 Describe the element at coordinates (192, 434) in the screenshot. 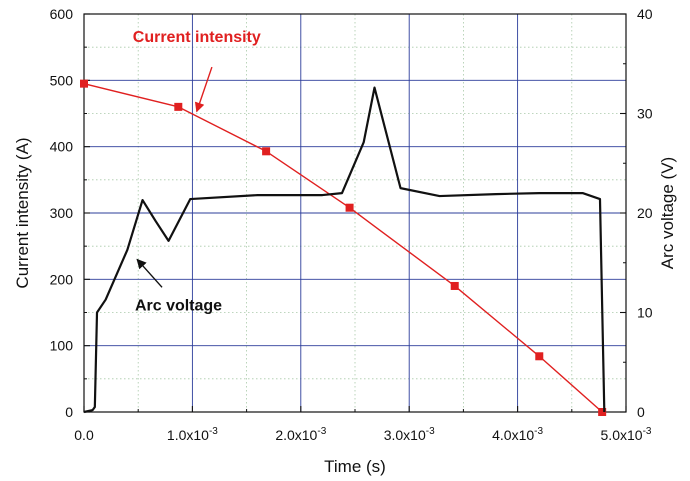

I see `x-tick-label: 1.0x10⁻³` at that location.